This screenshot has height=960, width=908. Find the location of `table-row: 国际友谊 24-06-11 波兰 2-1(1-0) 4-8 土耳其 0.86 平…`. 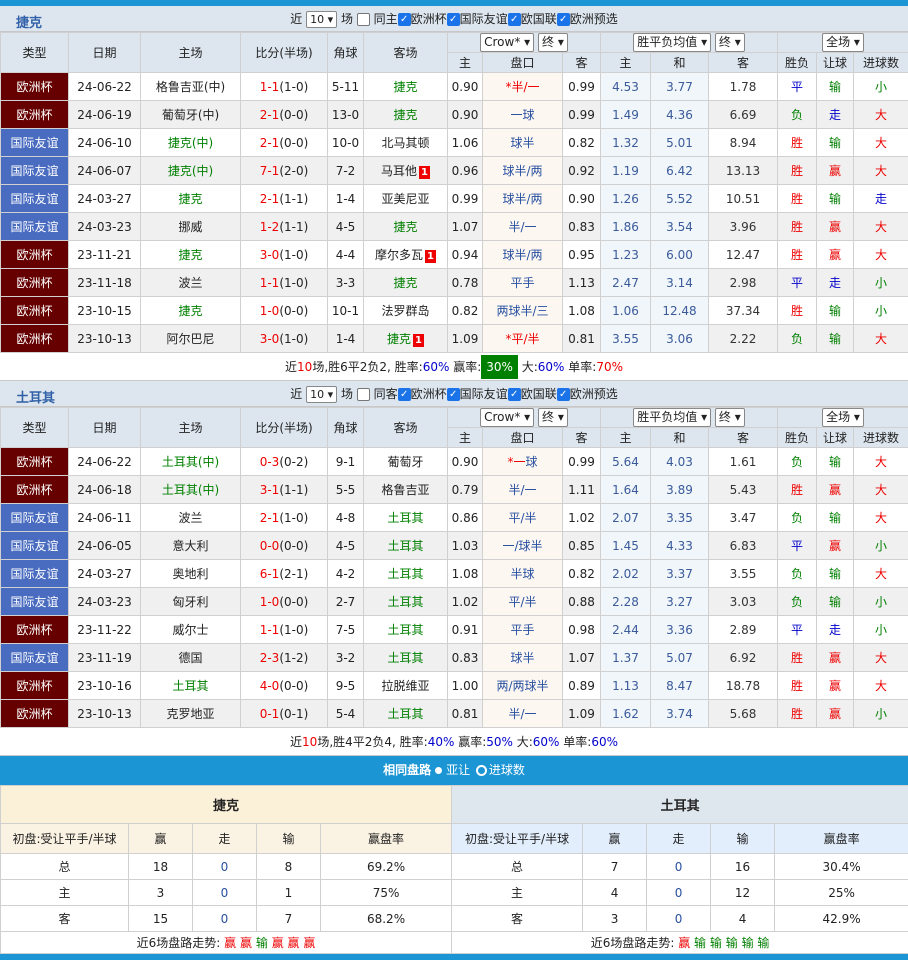

table-row: 国际友谊 24-06-11 波兰 2-1(1-0) 4-8 土耳其 0.86 平… is located at coordinates (454, 518).